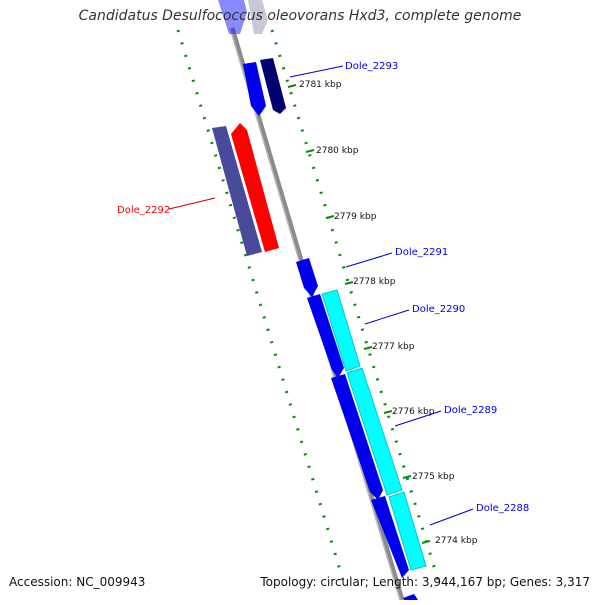 Image resolution: width=600 pixels, height=605 pixels. Describe the element at coordinates (320, 85) in the screenshot. I see `tick-label-2781: 2781 kbp` at that location.